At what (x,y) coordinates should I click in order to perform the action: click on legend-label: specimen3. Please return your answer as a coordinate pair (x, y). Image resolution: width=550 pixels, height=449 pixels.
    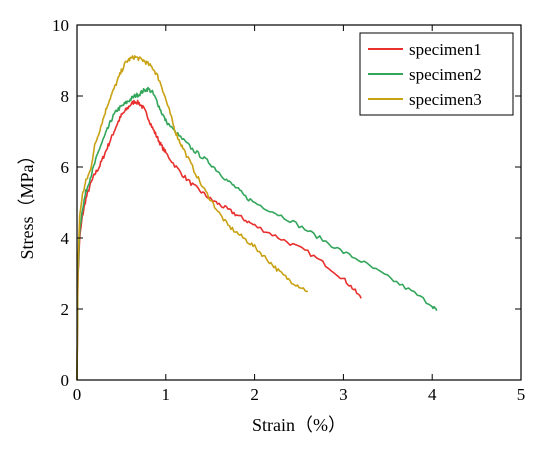
    Looking at the image, I should click on (445, 99).